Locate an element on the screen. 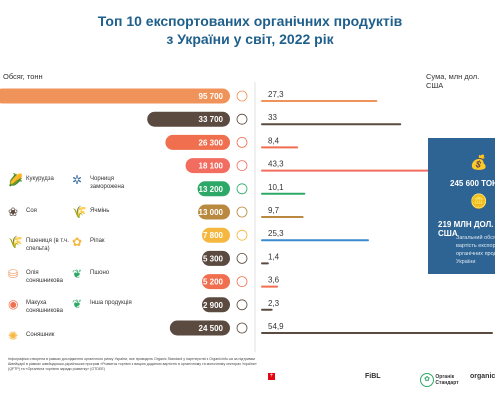 The height and width of the screenshot is (400, 495). coins-icon: 🪙 is located at coordinates (479, 201).